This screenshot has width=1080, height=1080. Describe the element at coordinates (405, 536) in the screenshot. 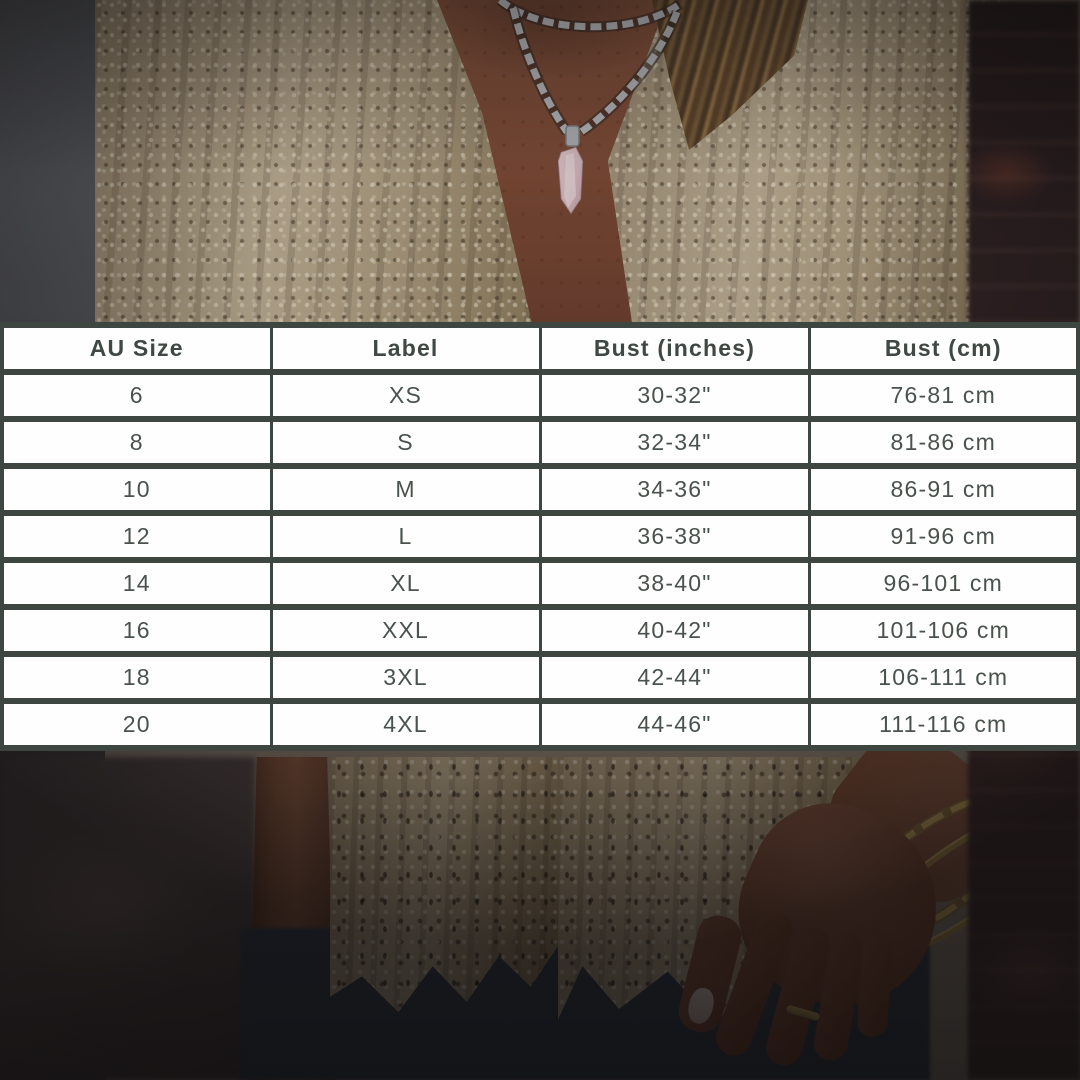

I see `table-cell: L` at that location.